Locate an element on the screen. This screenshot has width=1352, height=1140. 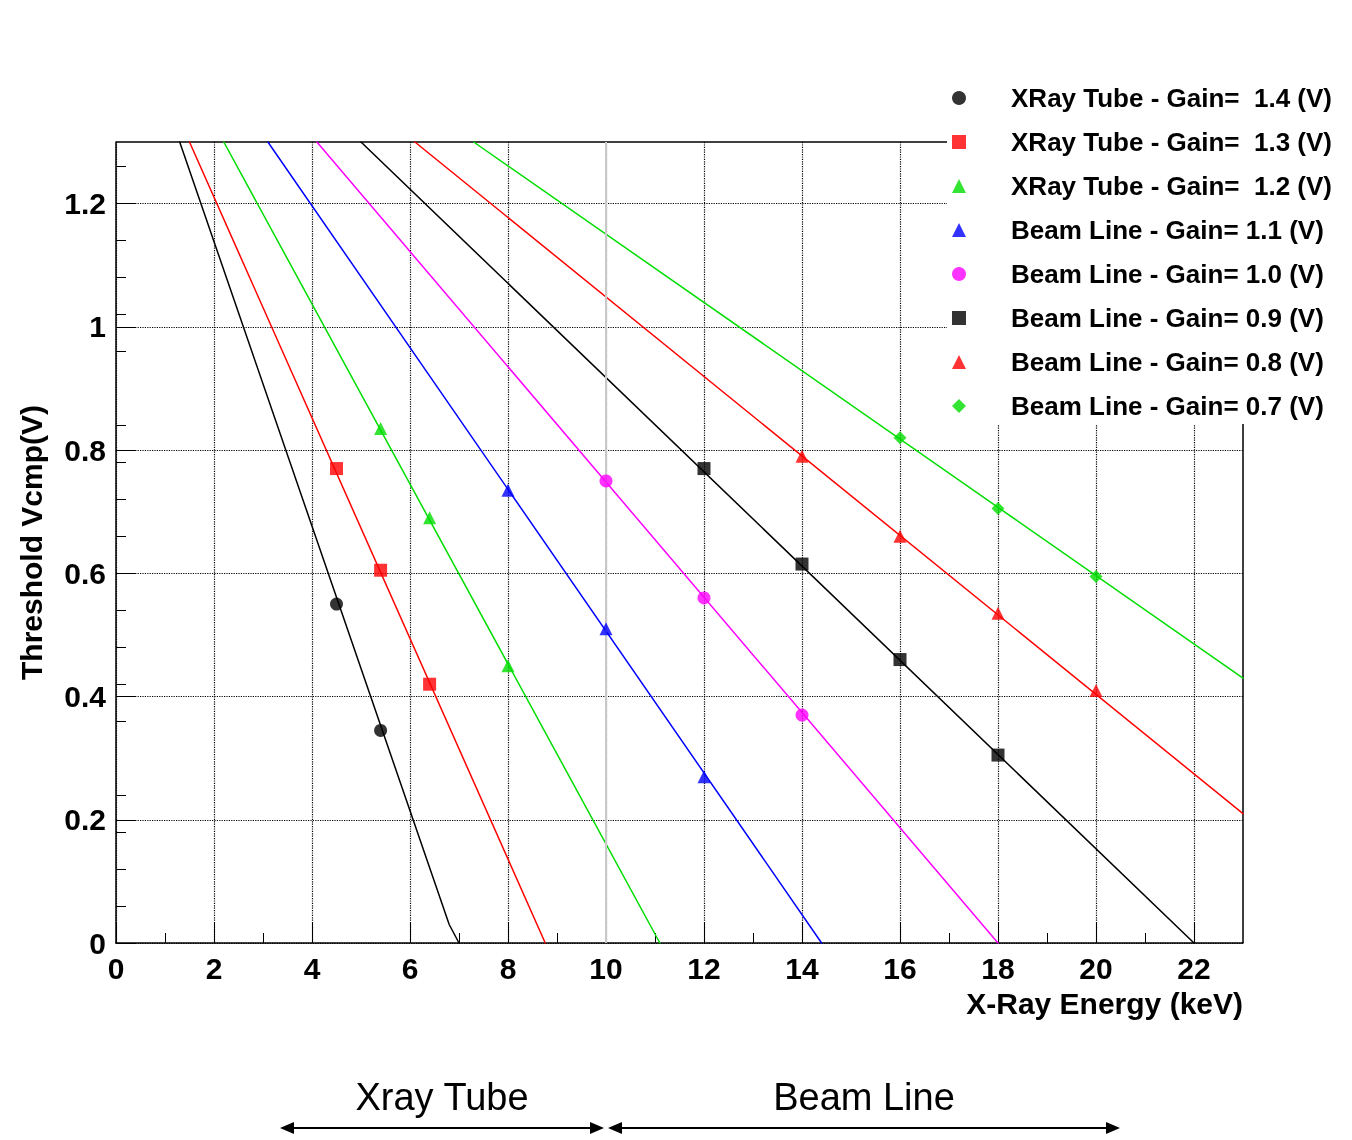
legend-label: Beam Line - Gain= 0.8 (V) is located at coordinates (1167, 362).